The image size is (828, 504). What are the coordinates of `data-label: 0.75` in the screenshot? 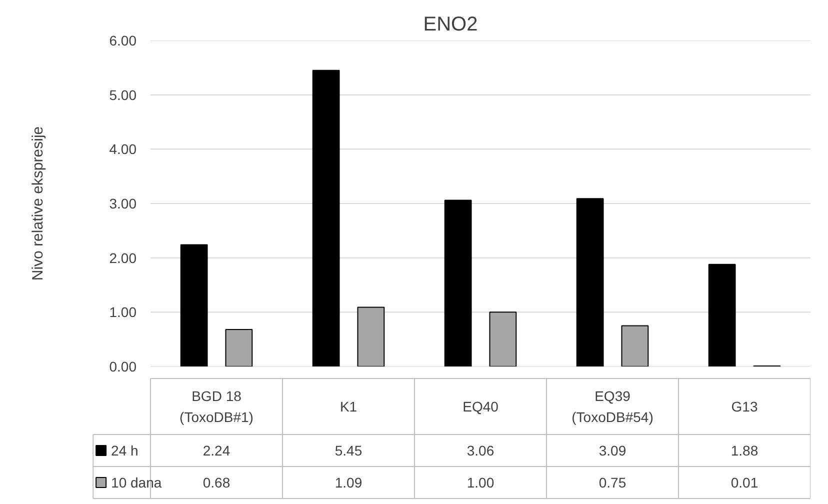 It's located at (612, 482).